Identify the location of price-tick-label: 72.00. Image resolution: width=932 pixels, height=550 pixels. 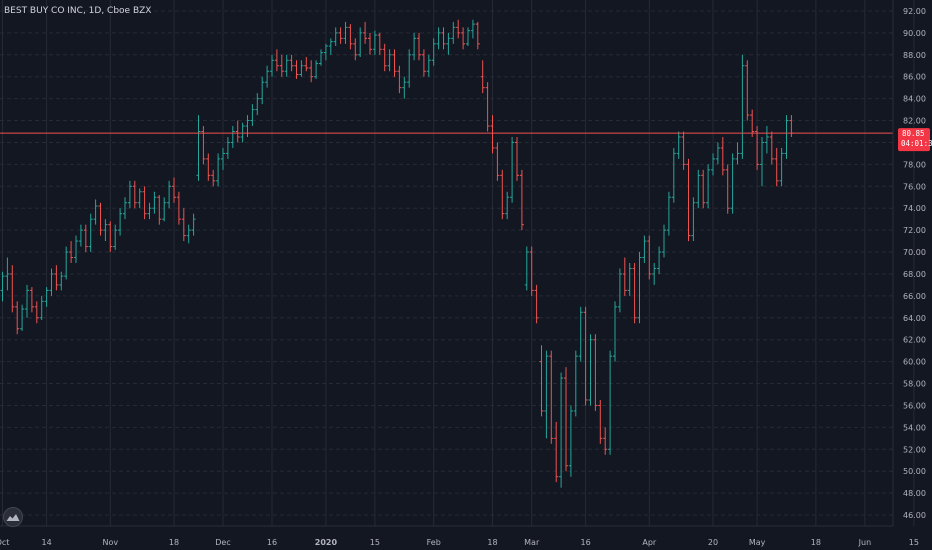
(914, 230).